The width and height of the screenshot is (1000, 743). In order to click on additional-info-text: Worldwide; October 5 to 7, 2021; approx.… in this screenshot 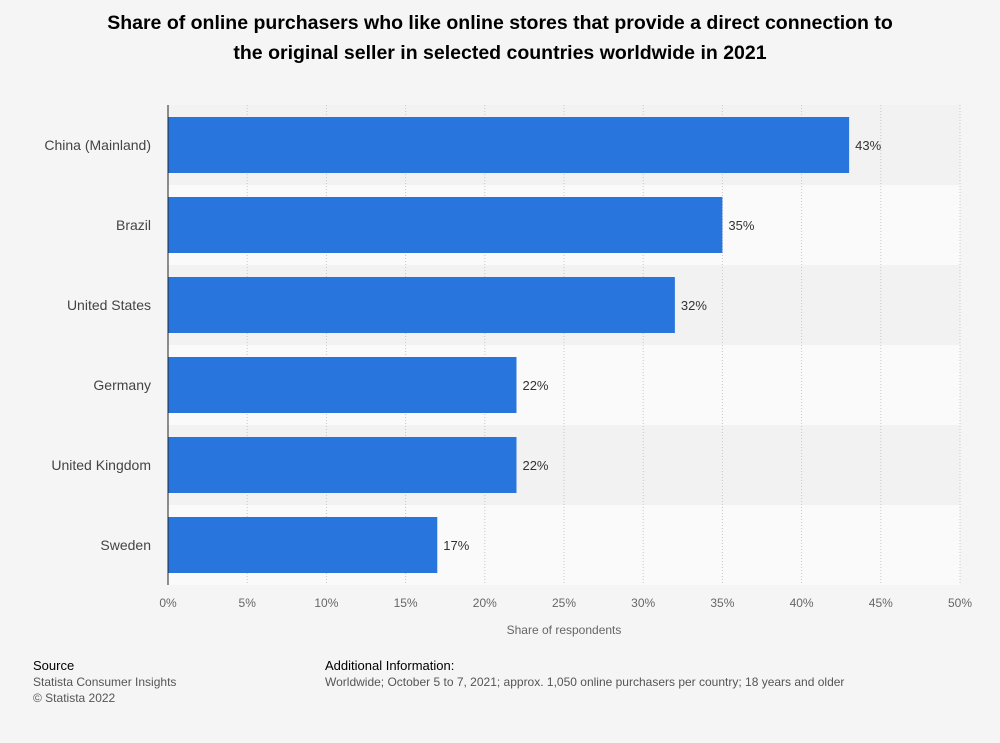, I will do `click(585, 682)`.